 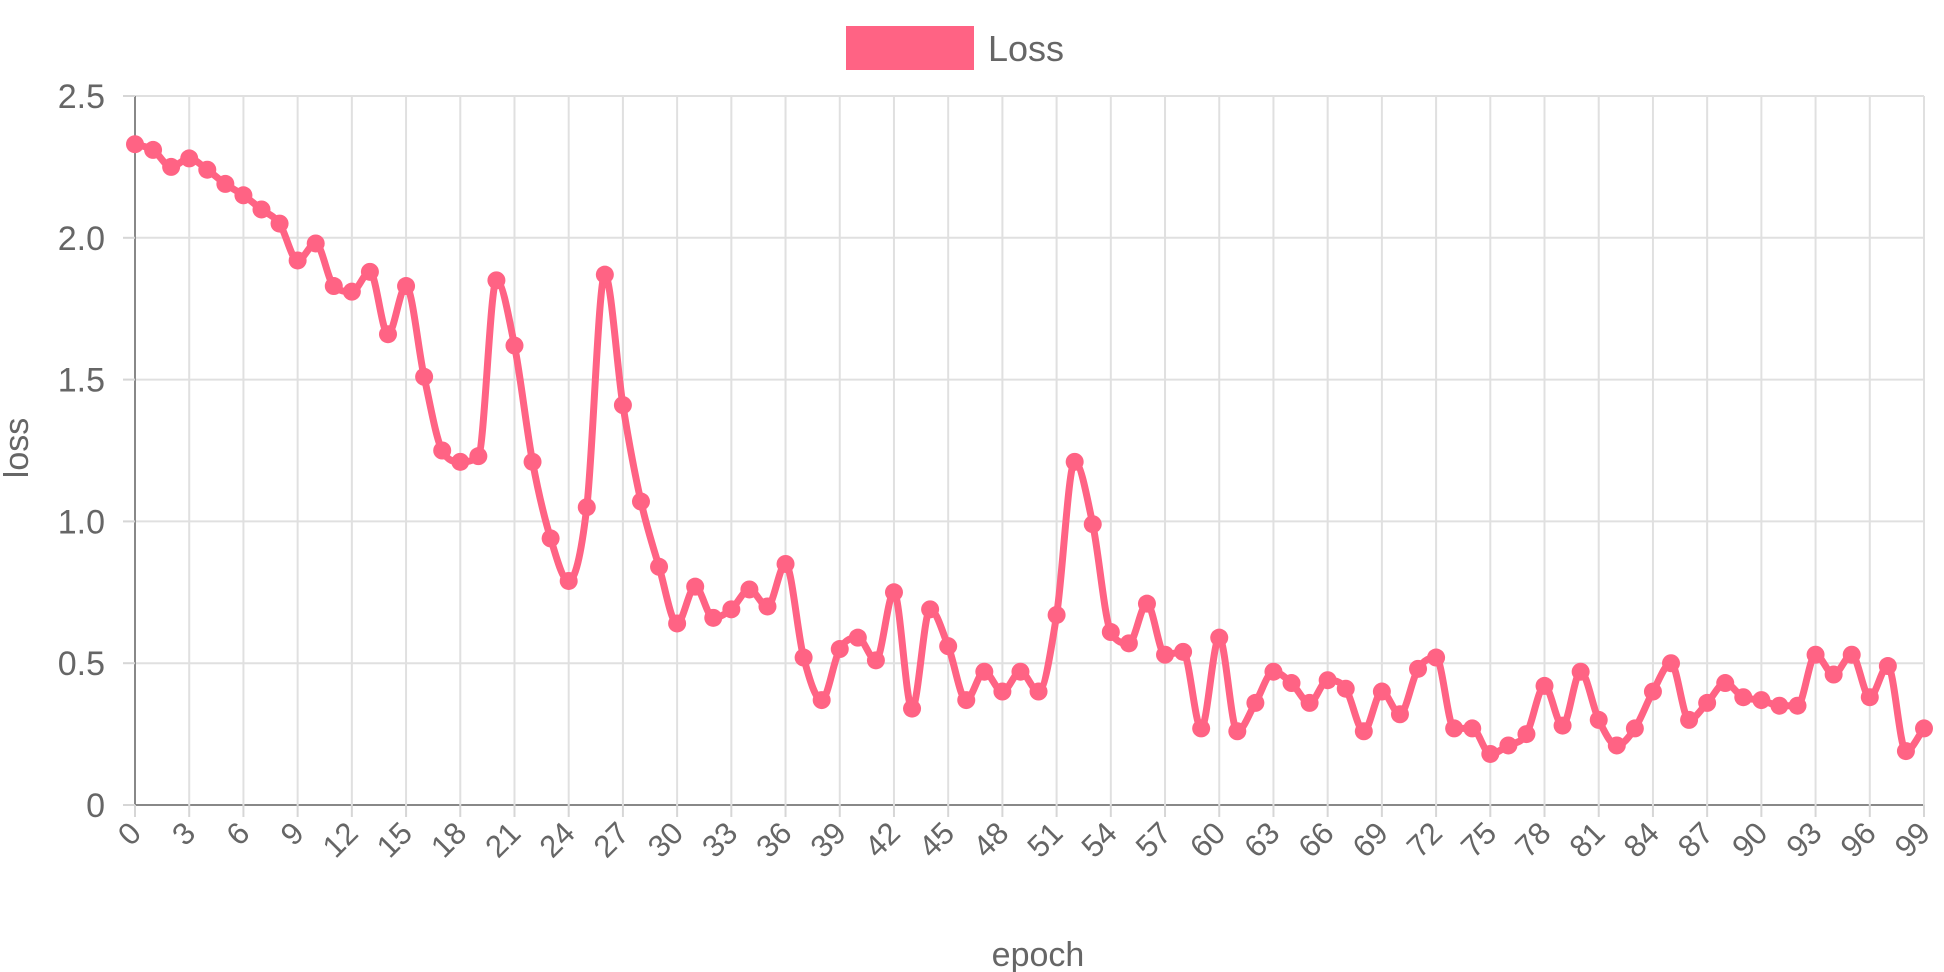 What do you see at coordinates (81, 664) in the screenshot?
I see `y-tick-label: 0.5` at bounding box center [81, 664].